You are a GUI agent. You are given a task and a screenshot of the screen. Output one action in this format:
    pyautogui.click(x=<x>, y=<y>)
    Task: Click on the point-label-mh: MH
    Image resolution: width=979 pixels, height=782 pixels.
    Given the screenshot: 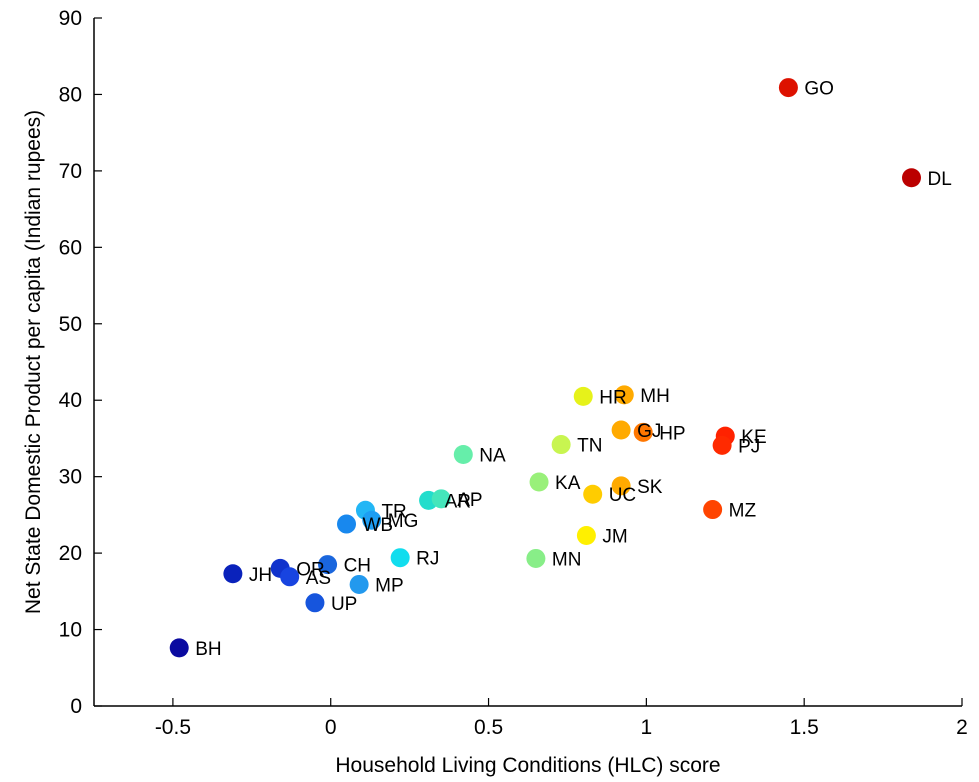 What is the action you would take?
    pyautogui.click(x=655, y=396)
    